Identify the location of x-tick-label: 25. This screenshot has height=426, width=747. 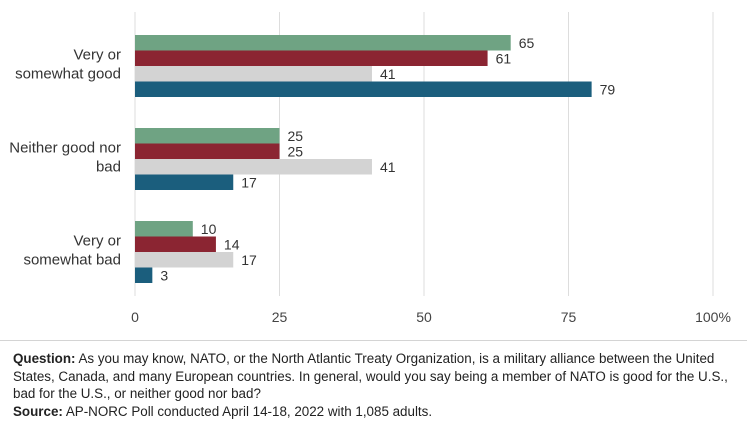
(280, 317).